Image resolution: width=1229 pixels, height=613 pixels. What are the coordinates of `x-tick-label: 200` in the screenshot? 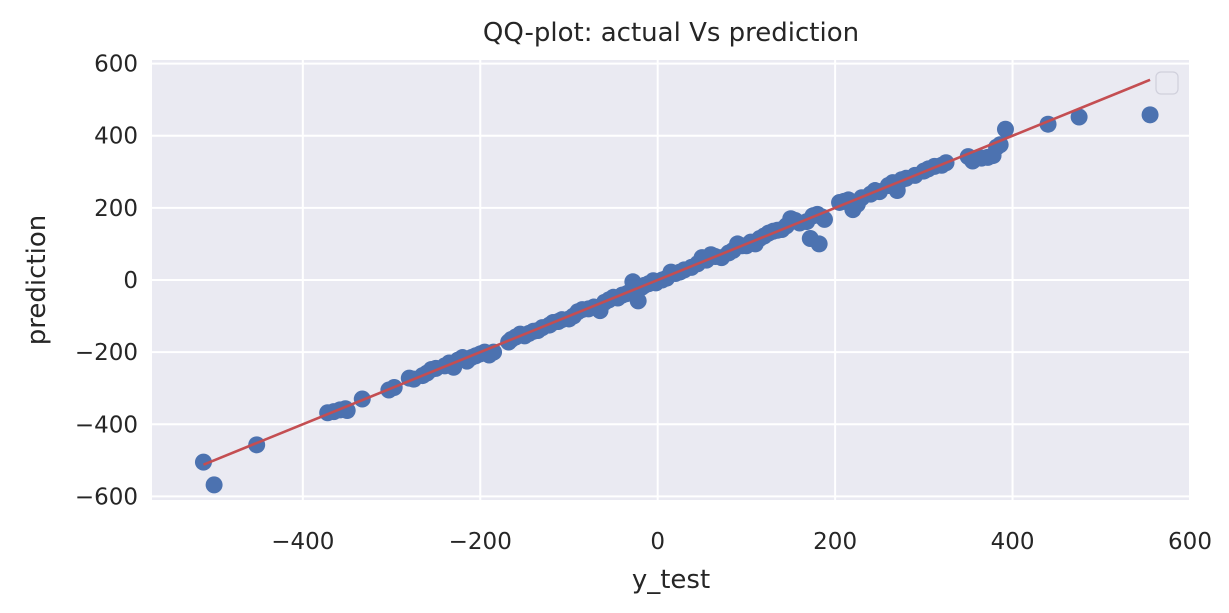 It's located at (835, 542).